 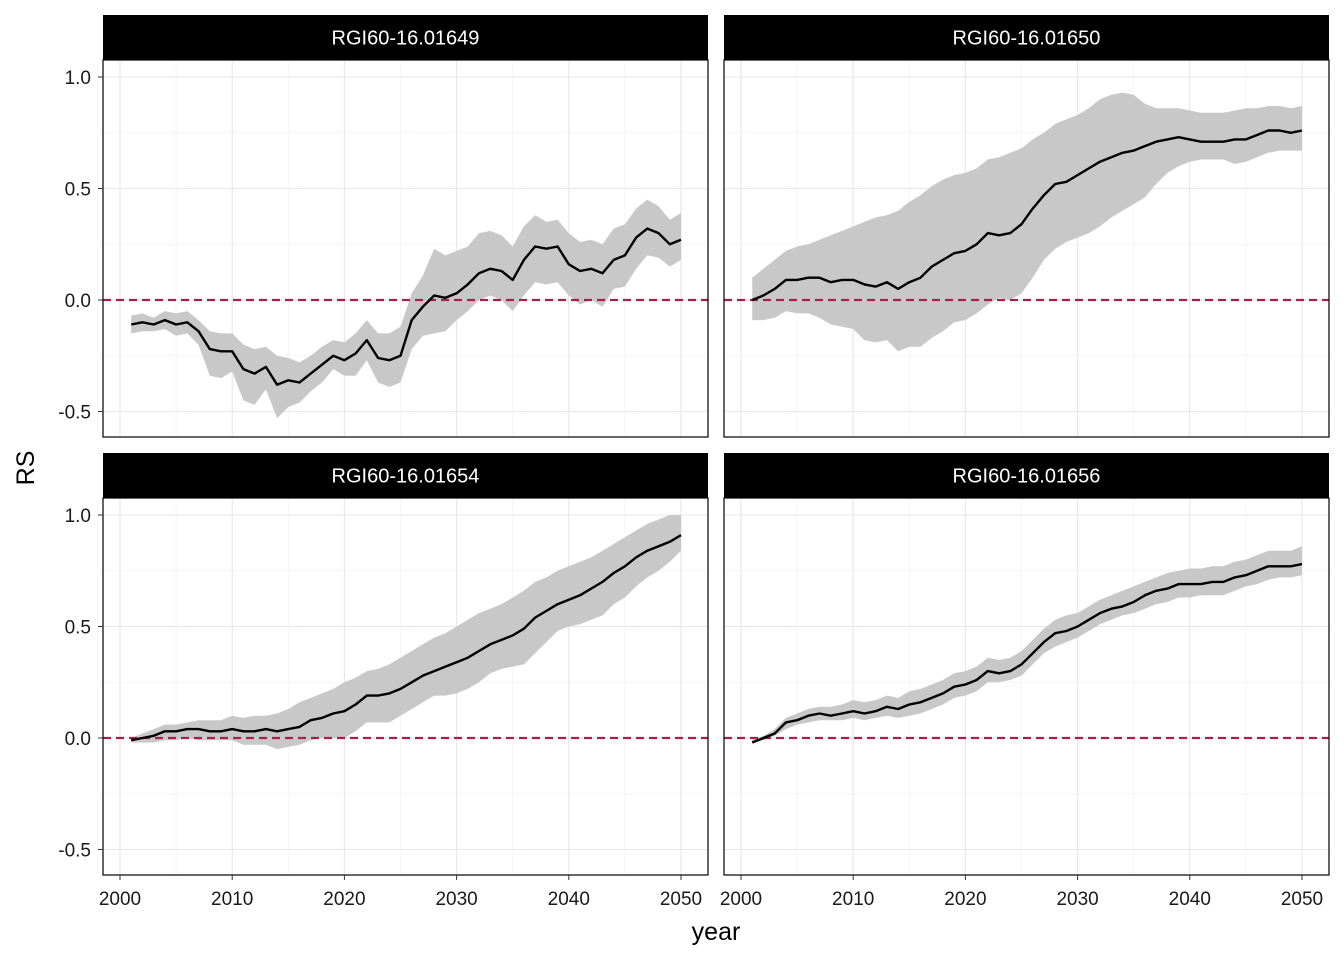 What do you see at coordinates (716, 932) in the screenshot?
I see `x-axis-title: year` at bounding box center [716, 932].